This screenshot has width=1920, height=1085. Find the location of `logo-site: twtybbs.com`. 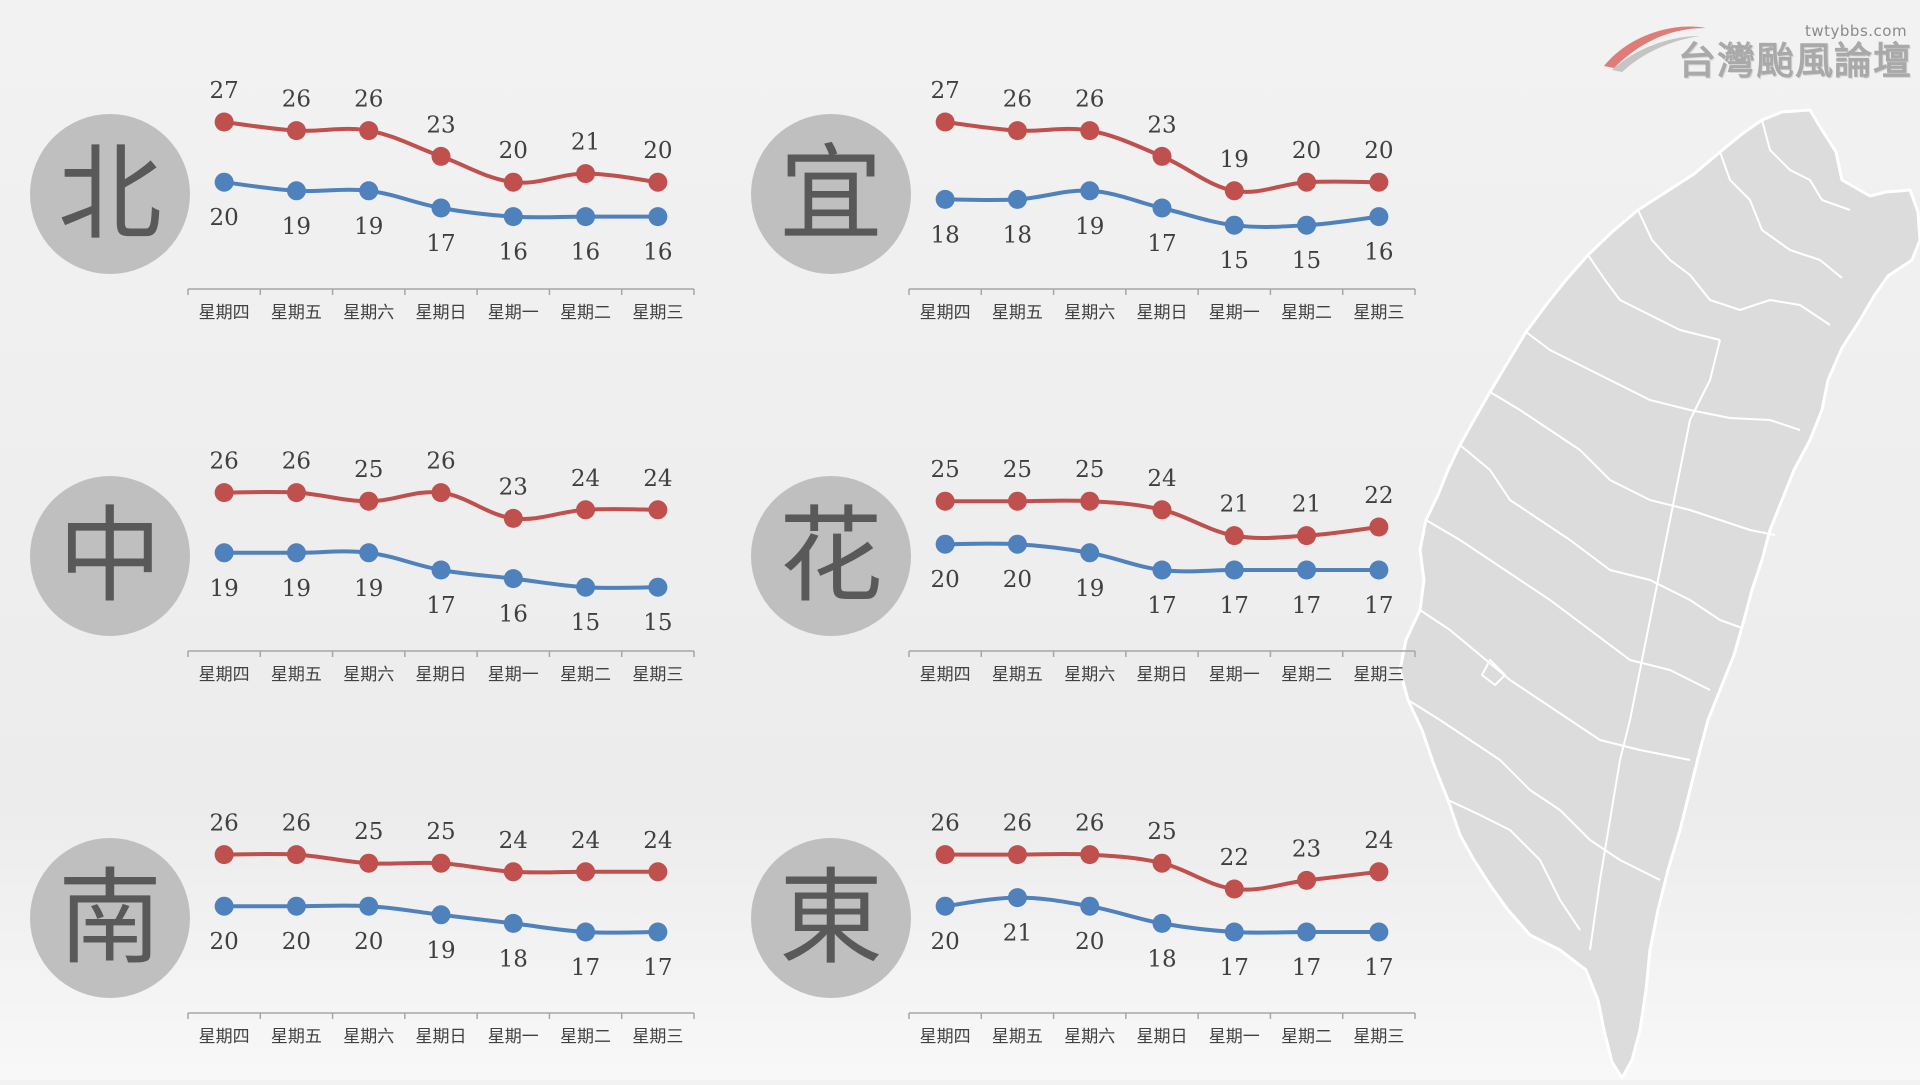

logo-site: twtybbs.com is located at coordinates (1856, 31).